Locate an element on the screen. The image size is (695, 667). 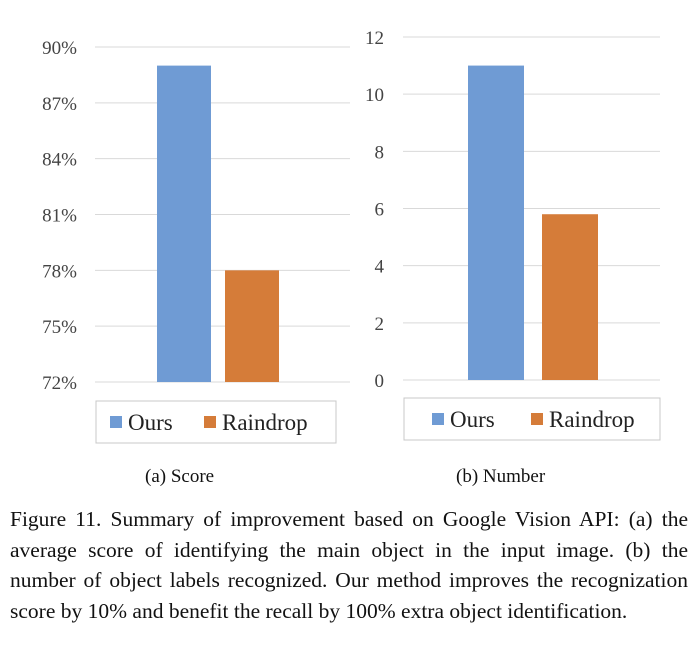
score-bar-ours is located at coordinates (184, 223).